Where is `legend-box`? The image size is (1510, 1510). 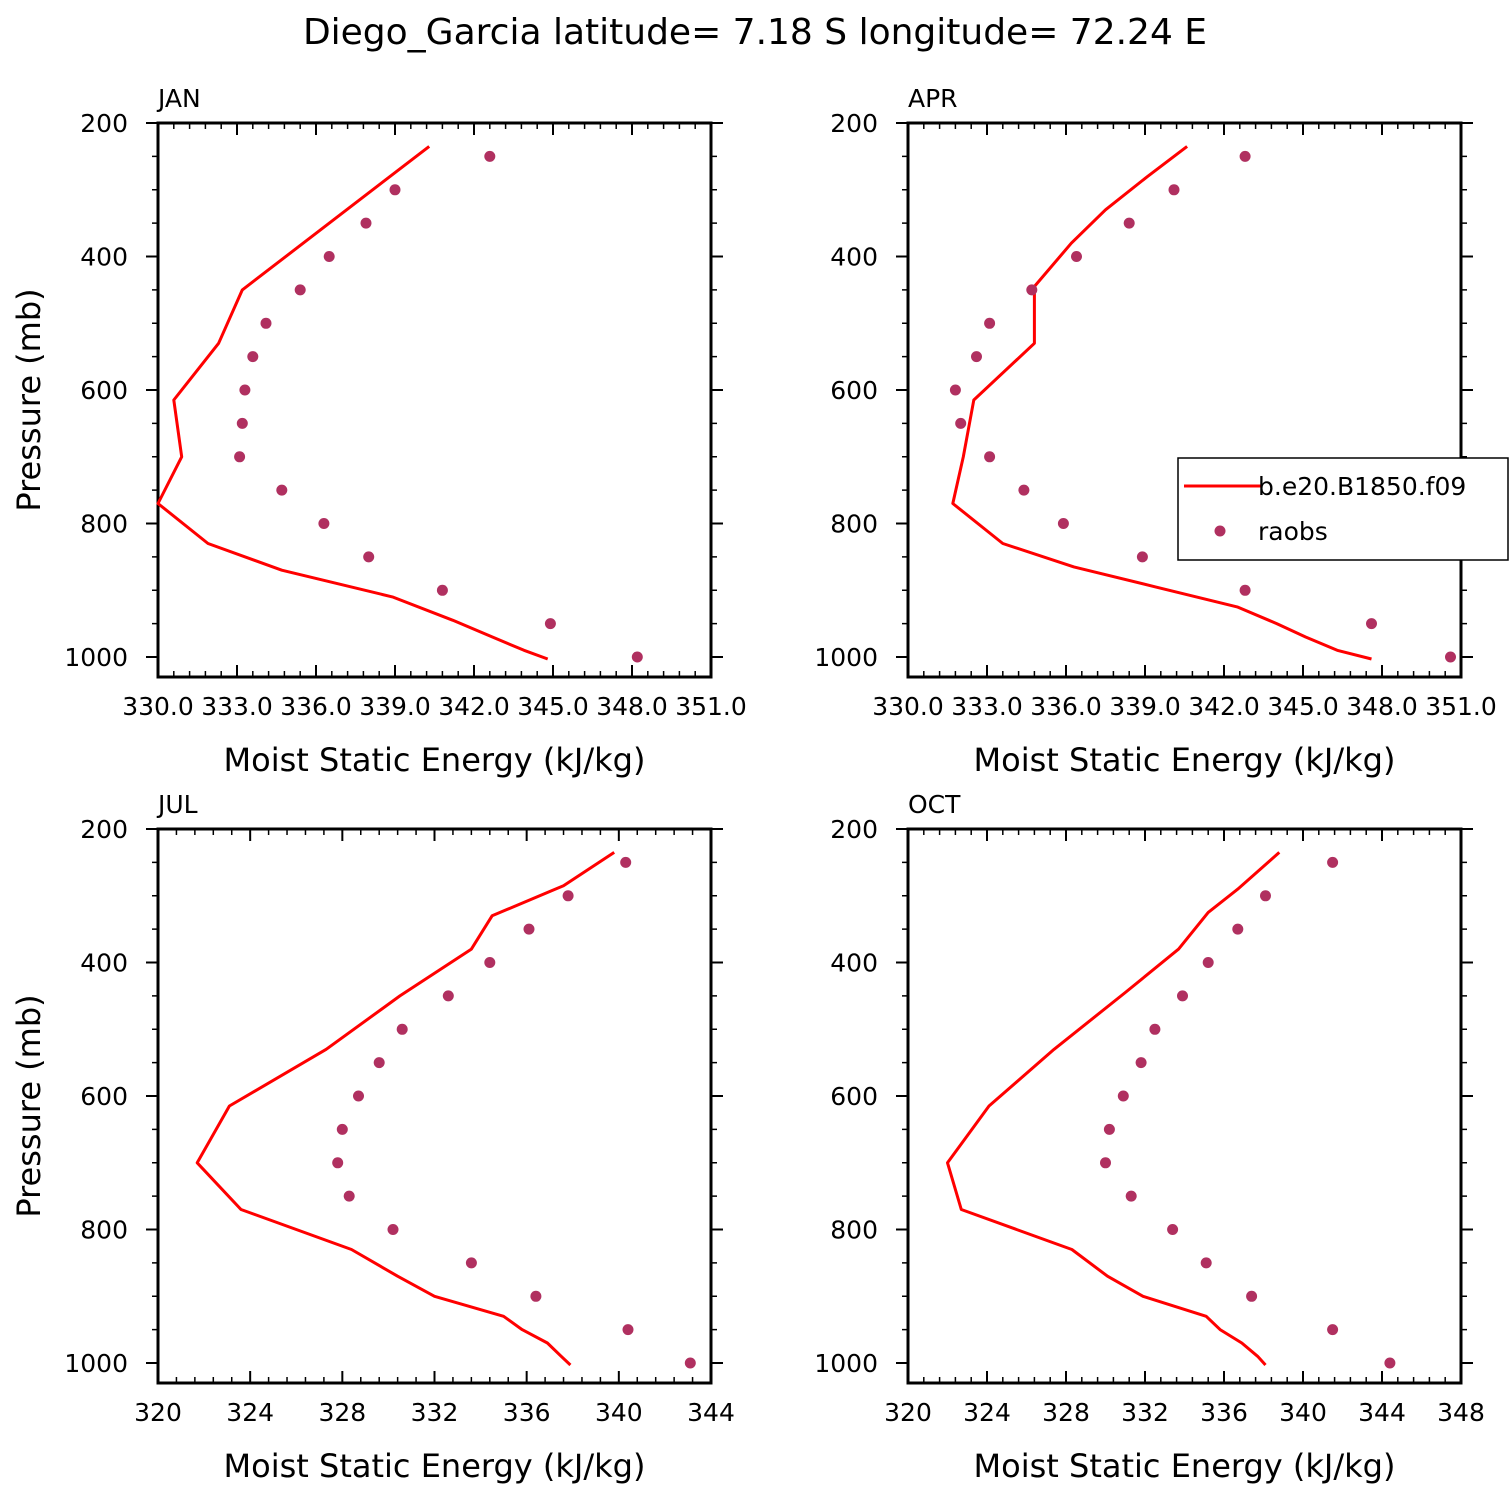 legend-box is located at coordinates (1343, 509).